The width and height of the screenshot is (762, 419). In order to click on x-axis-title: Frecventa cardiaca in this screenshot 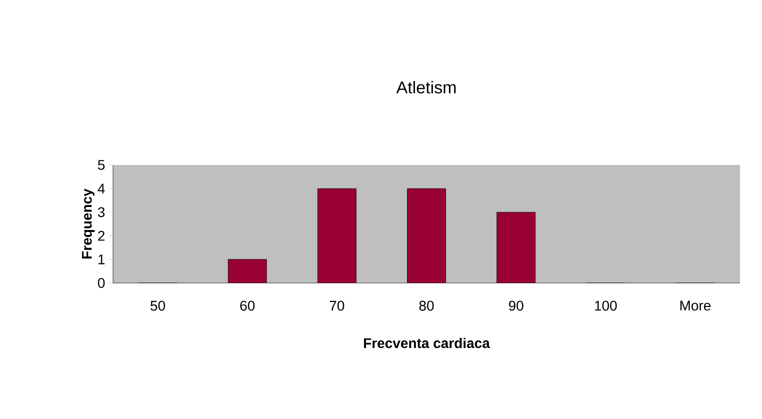, I will do `click(427, 343)`.